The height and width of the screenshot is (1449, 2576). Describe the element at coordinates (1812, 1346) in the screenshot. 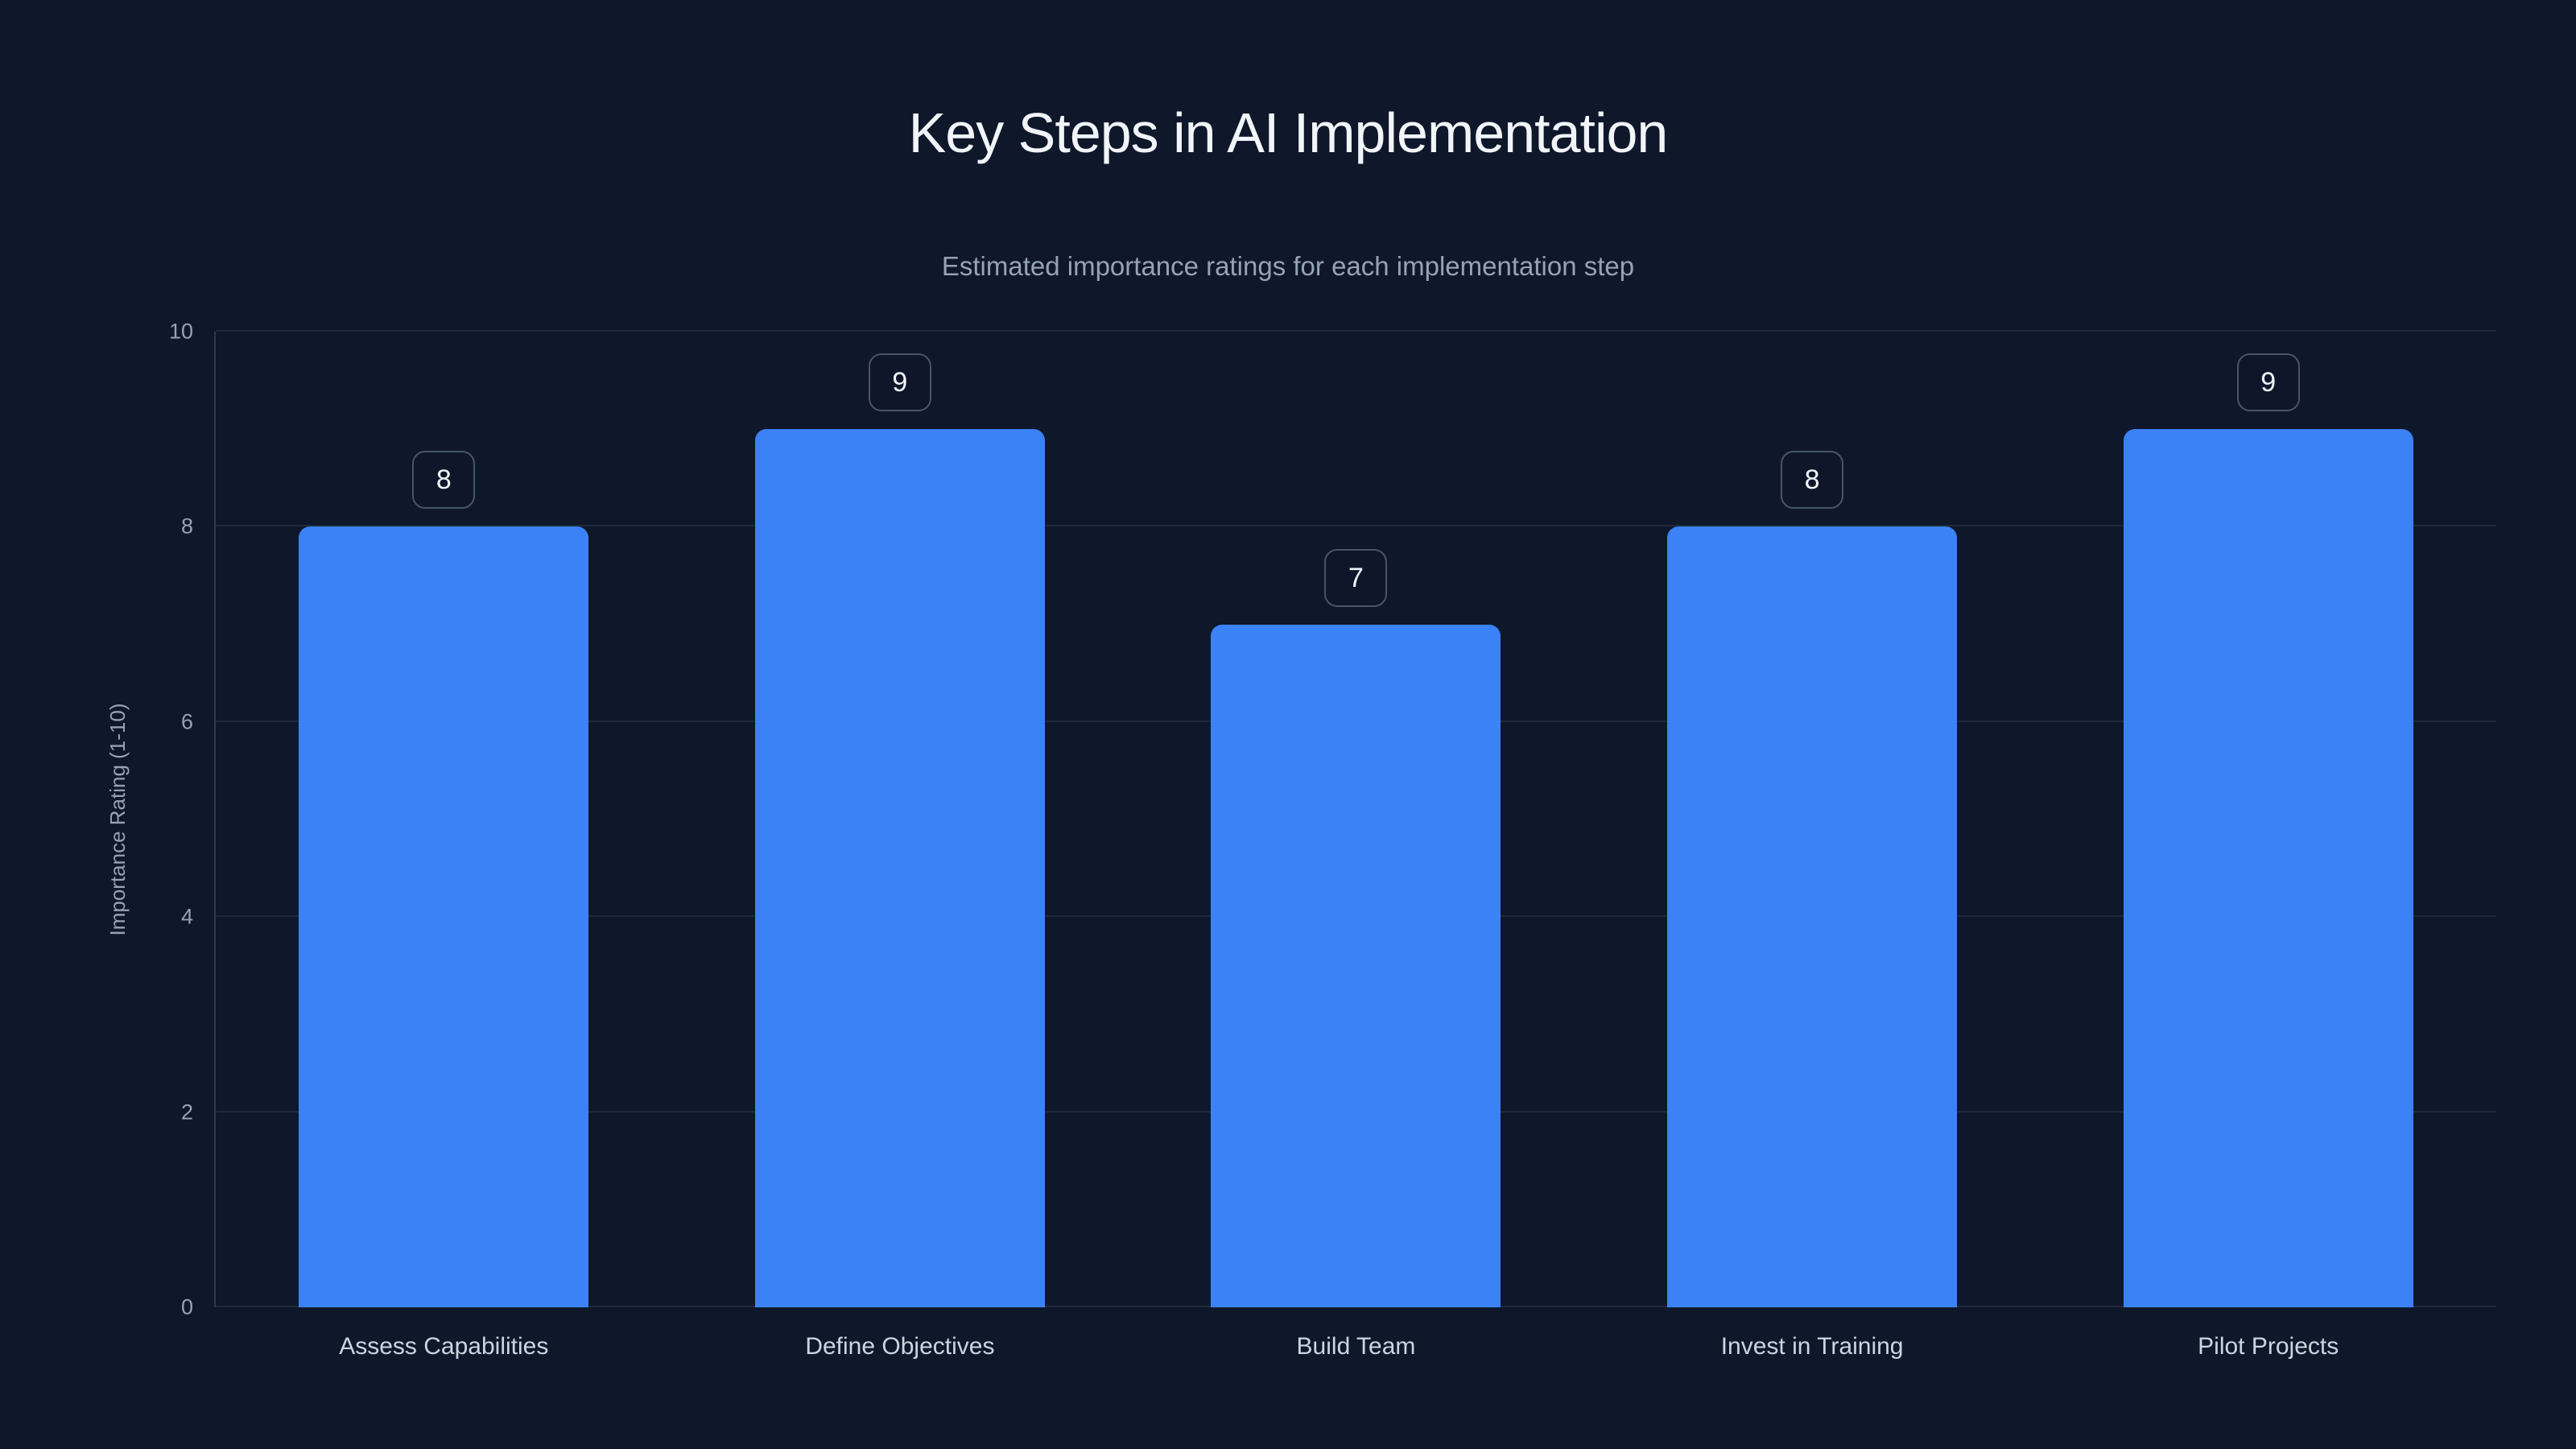

I see `x-axis-label: Invest in Training` at that location.